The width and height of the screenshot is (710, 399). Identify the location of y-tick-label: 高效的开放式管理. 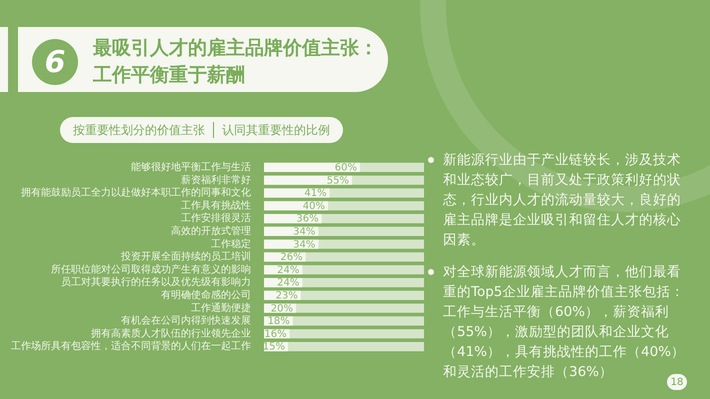
(211, 230).